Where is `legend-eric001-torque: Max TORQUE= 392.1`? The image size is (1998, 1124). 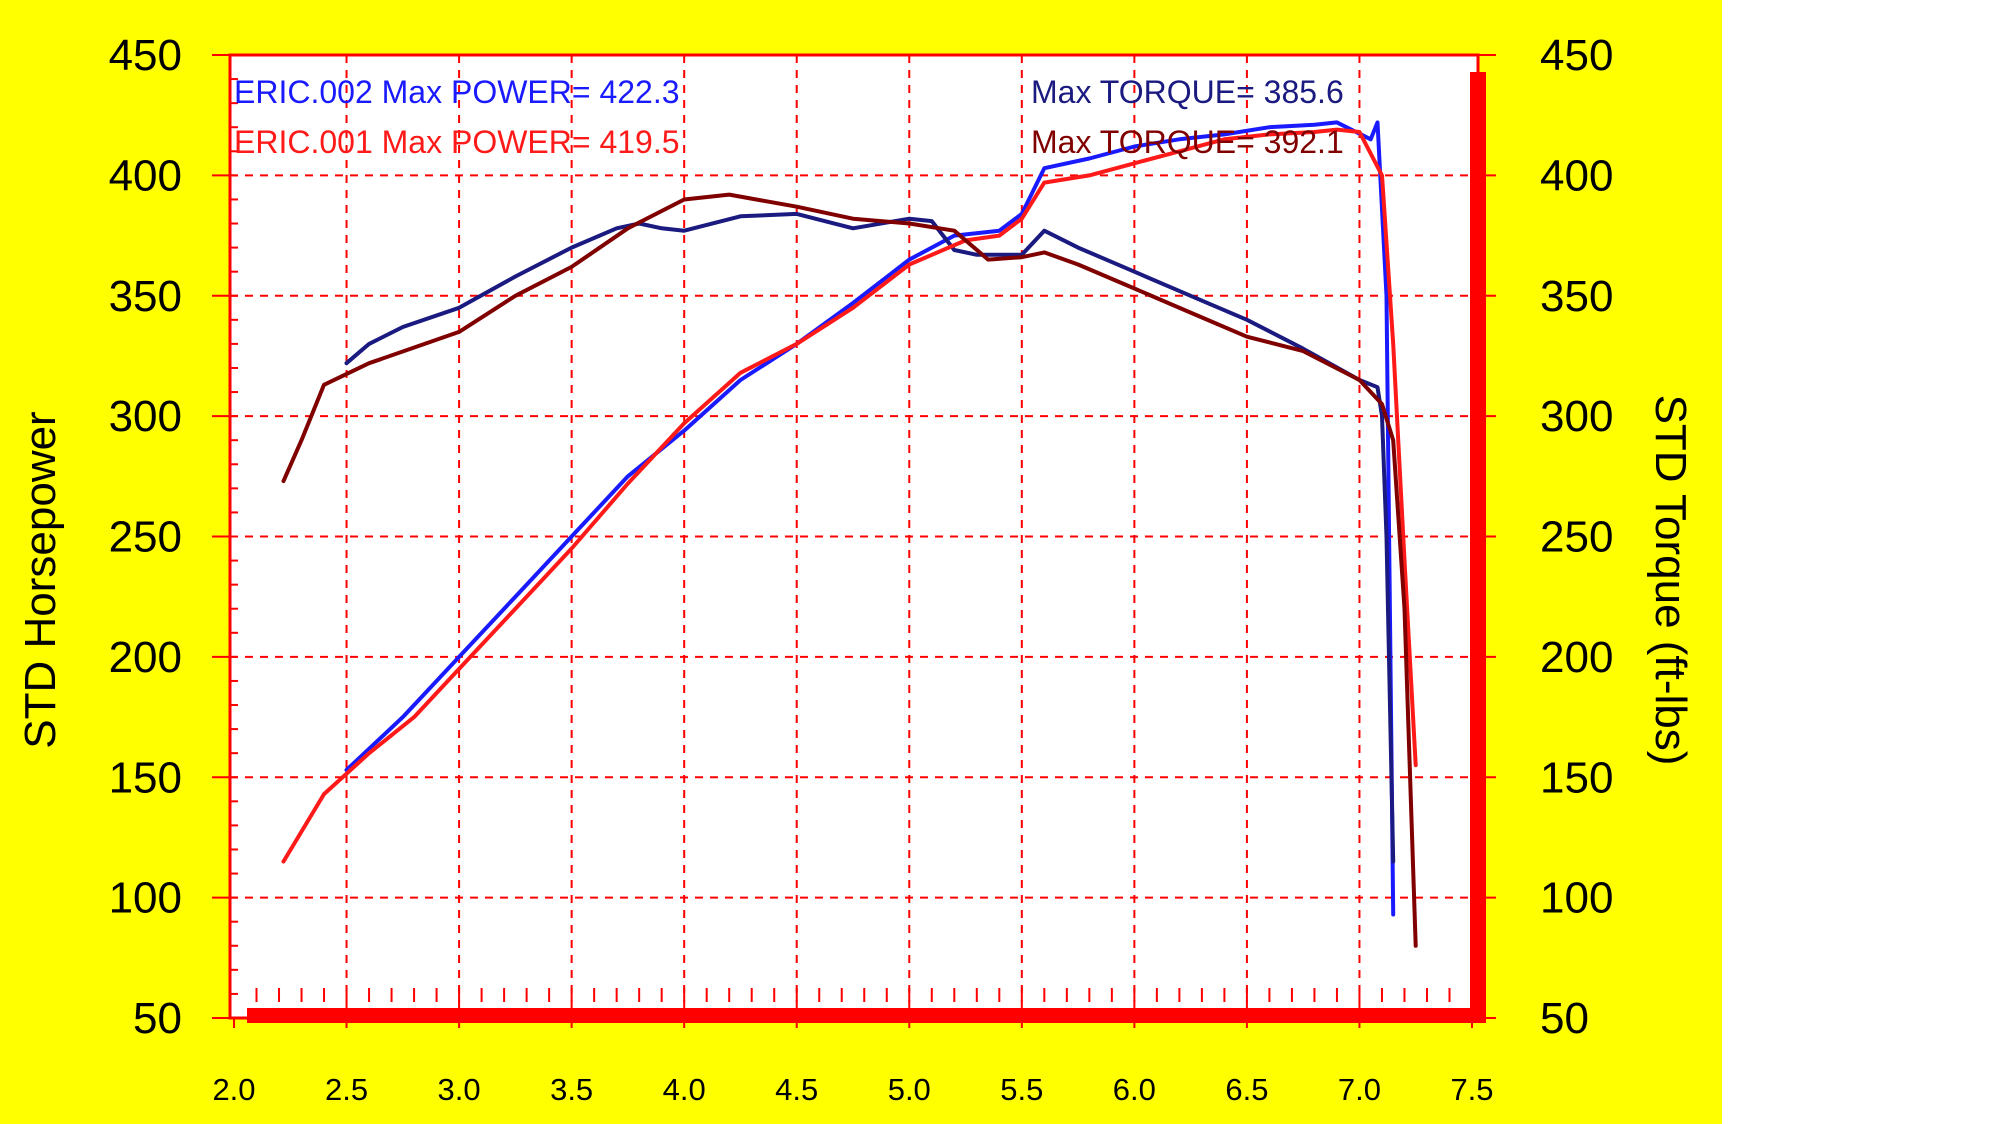
legend-eric001-torque: Max TORQUE= 392.1 is located at coordinates (1187, 142).